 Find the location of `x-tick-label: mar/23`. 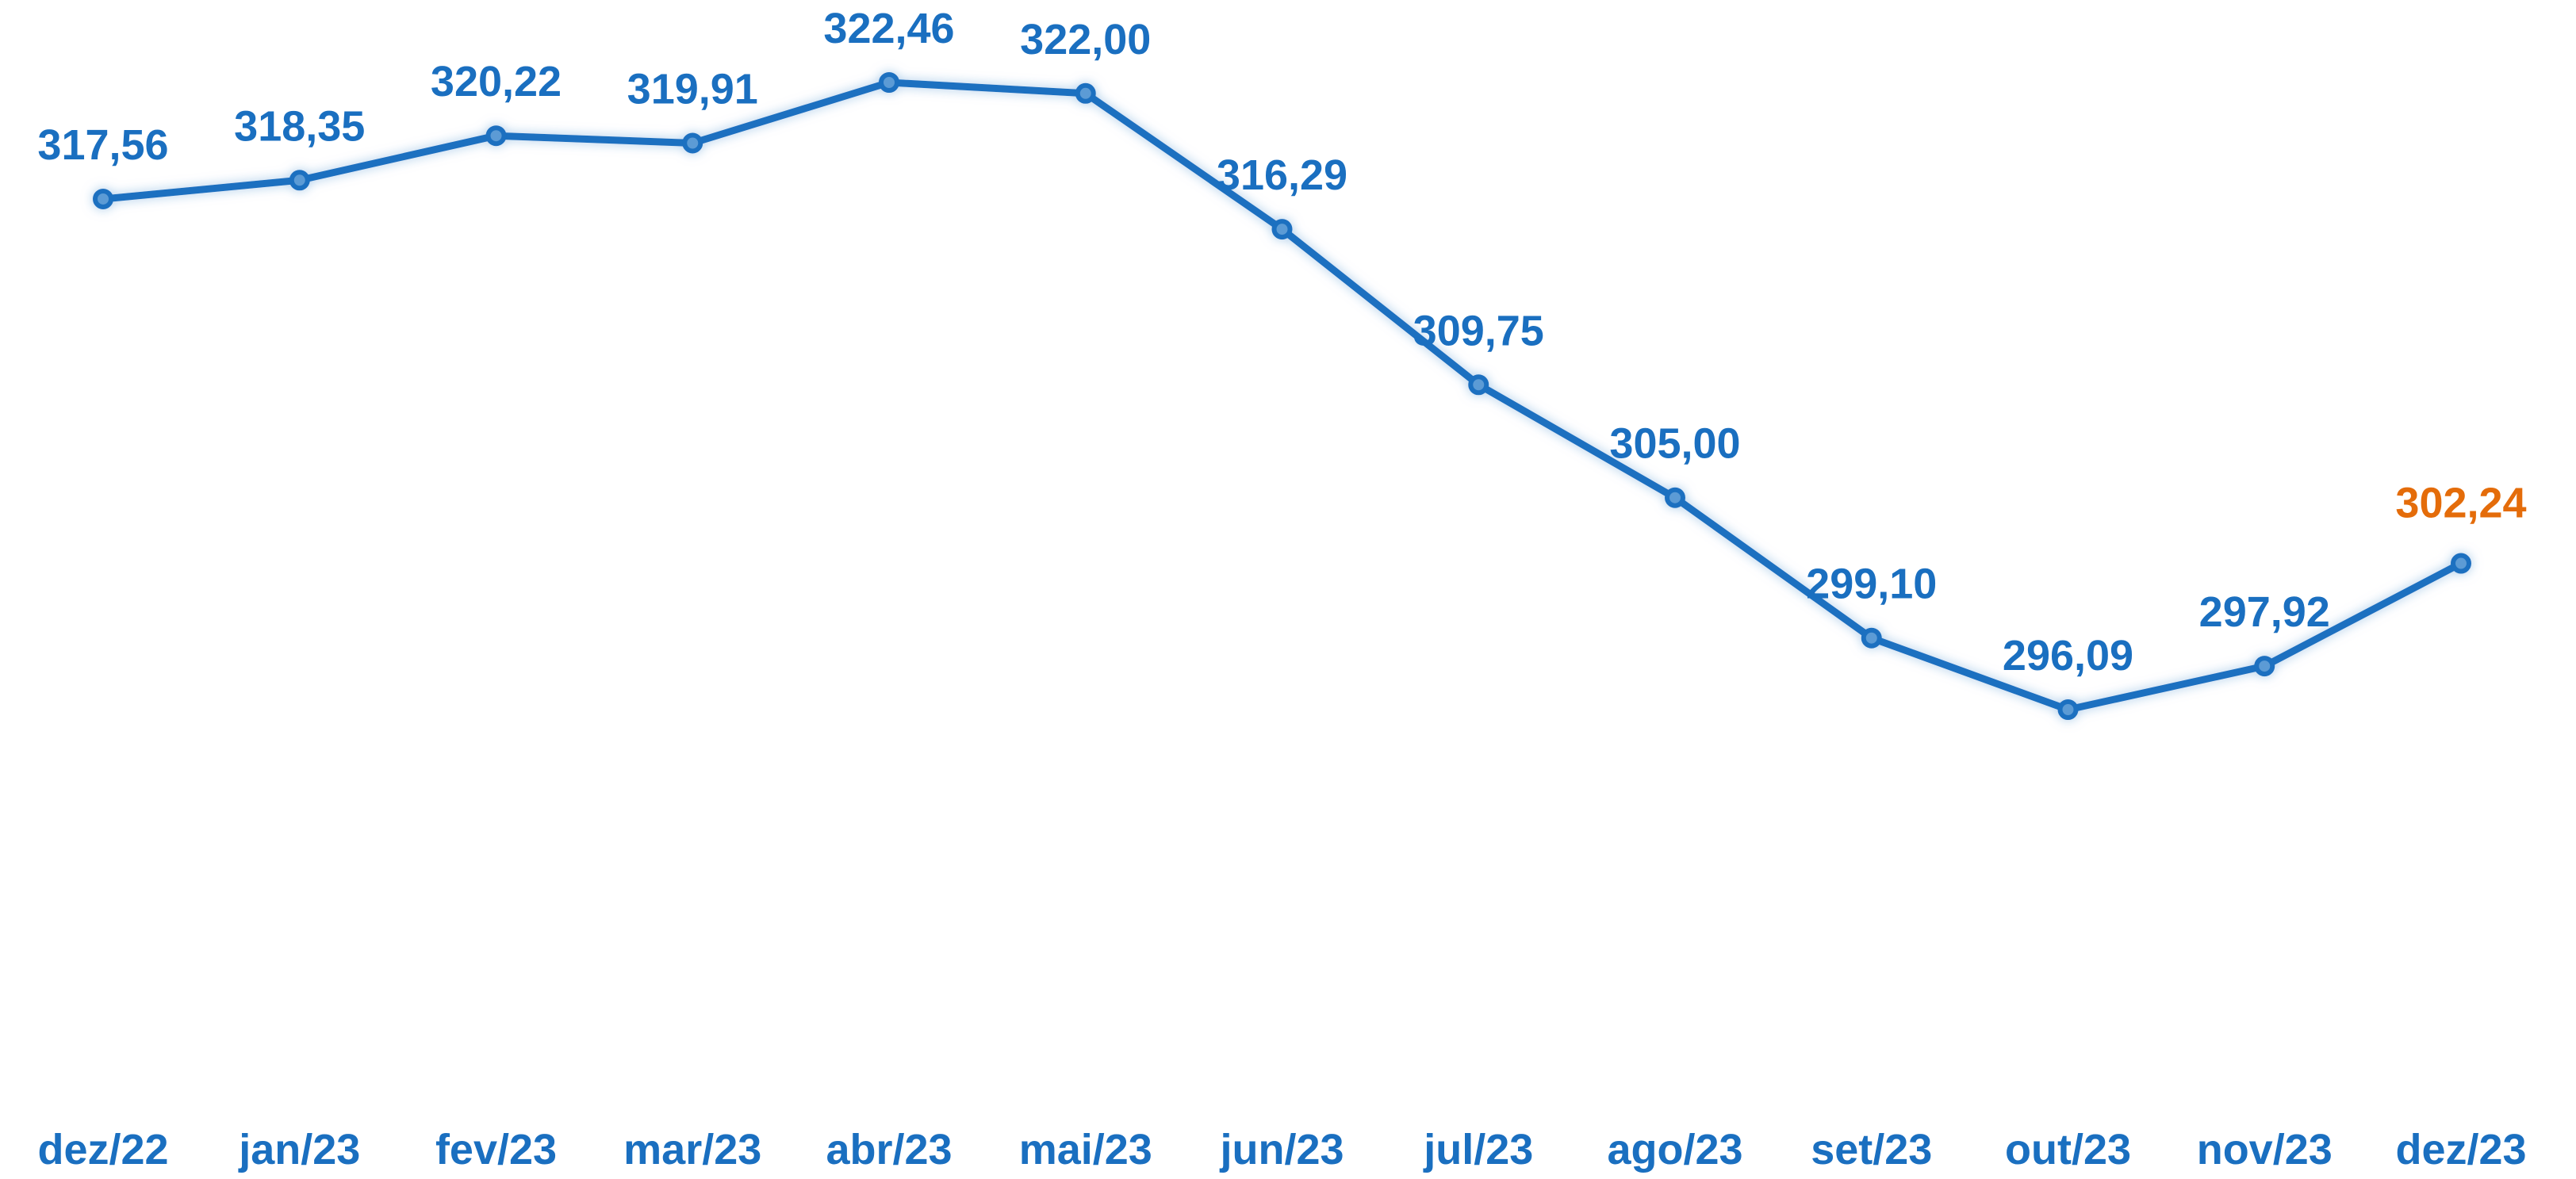

x-tick-label: mar/23 is located at coordinates (692, 1149).